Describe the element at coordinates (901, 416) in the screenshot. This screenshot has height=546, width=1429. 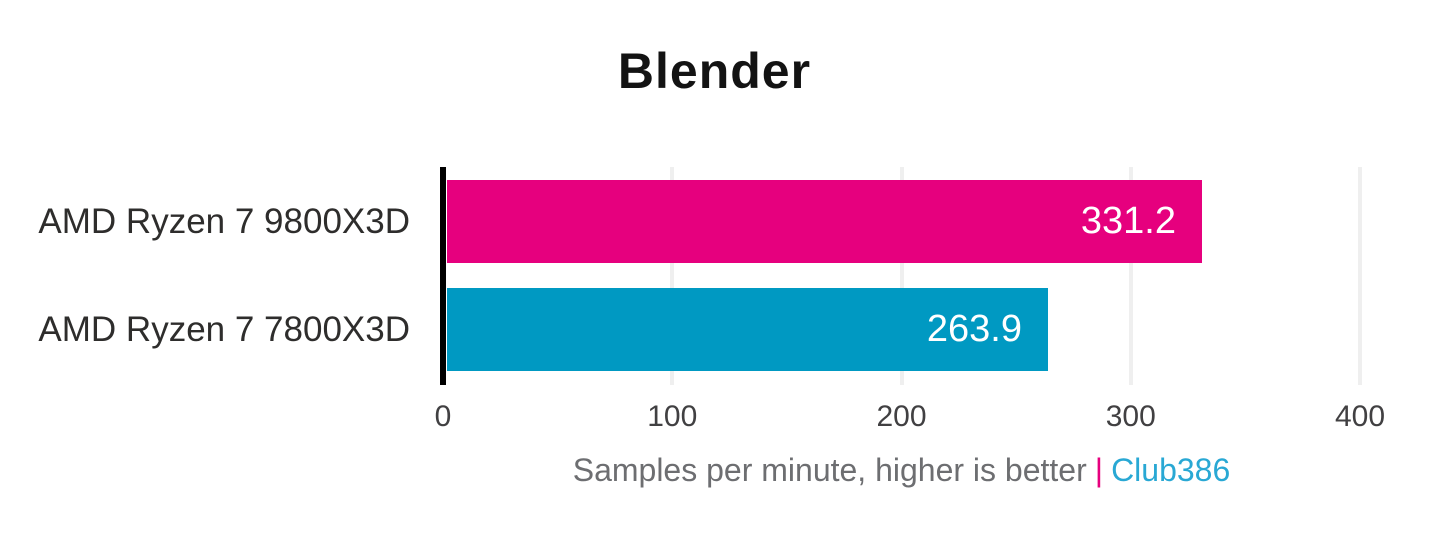
I see `tick-label-200: 200` at that location.